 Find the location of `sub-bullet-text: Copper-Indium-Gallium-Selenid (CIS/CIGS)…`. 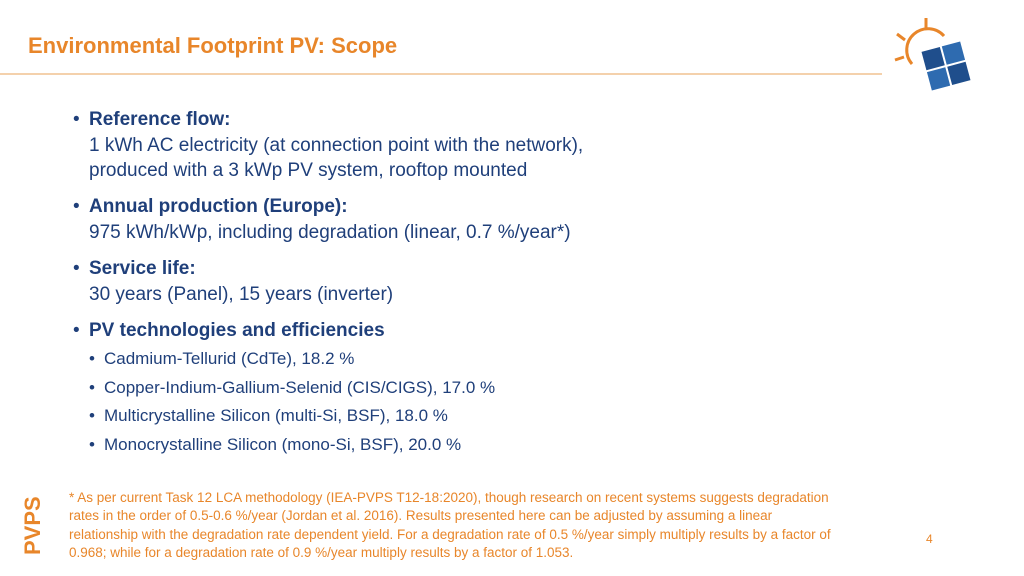

sub-bullet-text: Copper-Indium-Gallium-Selenid (CIS/CIGS)… is located at coordinates (300, 387).